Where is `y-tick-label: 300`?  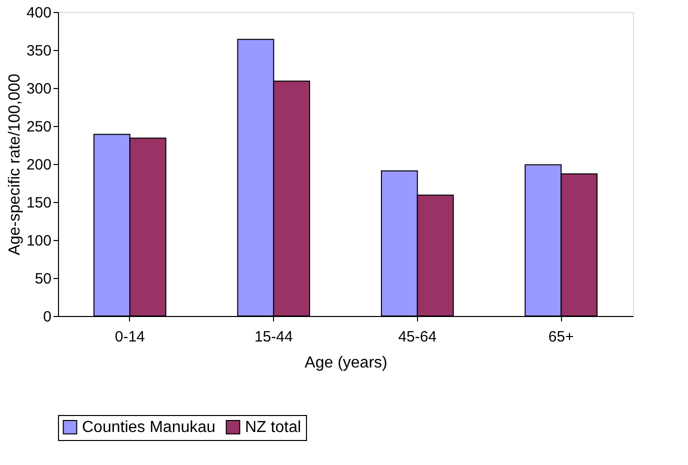
y-tick-label: 300 is located at coordinates (39, 89).